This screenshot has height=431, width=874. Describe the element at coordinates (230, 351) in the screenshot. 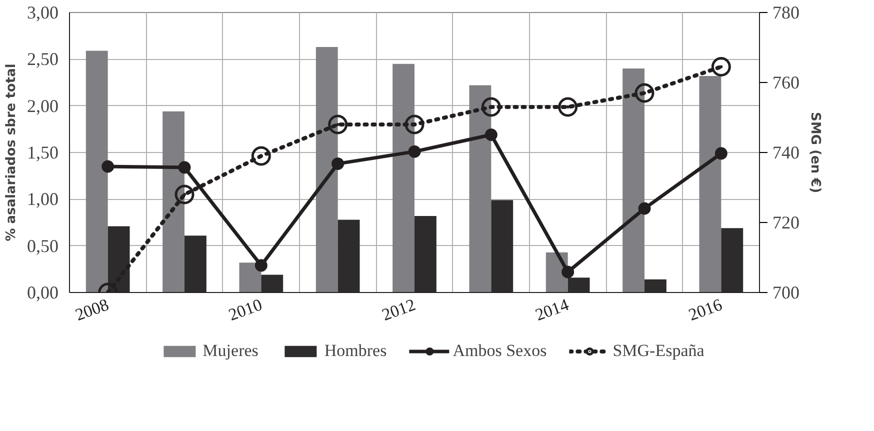

I see `legend-label: Mujeres` at that location.